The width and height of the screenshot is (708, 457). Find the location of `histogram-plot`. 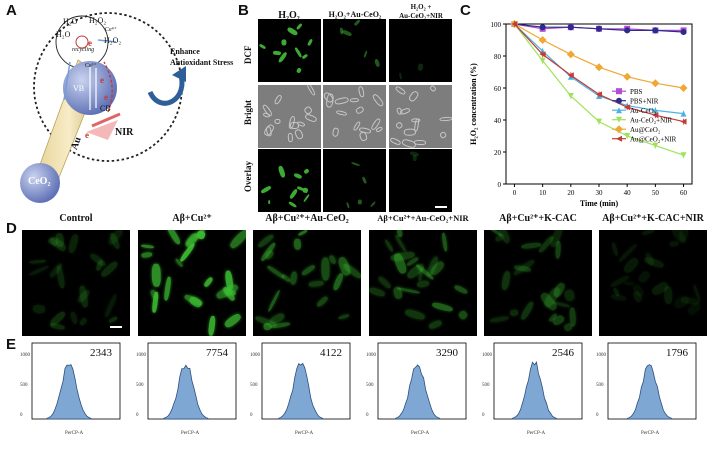

histogram-plot is located at coordinates (538, 381).